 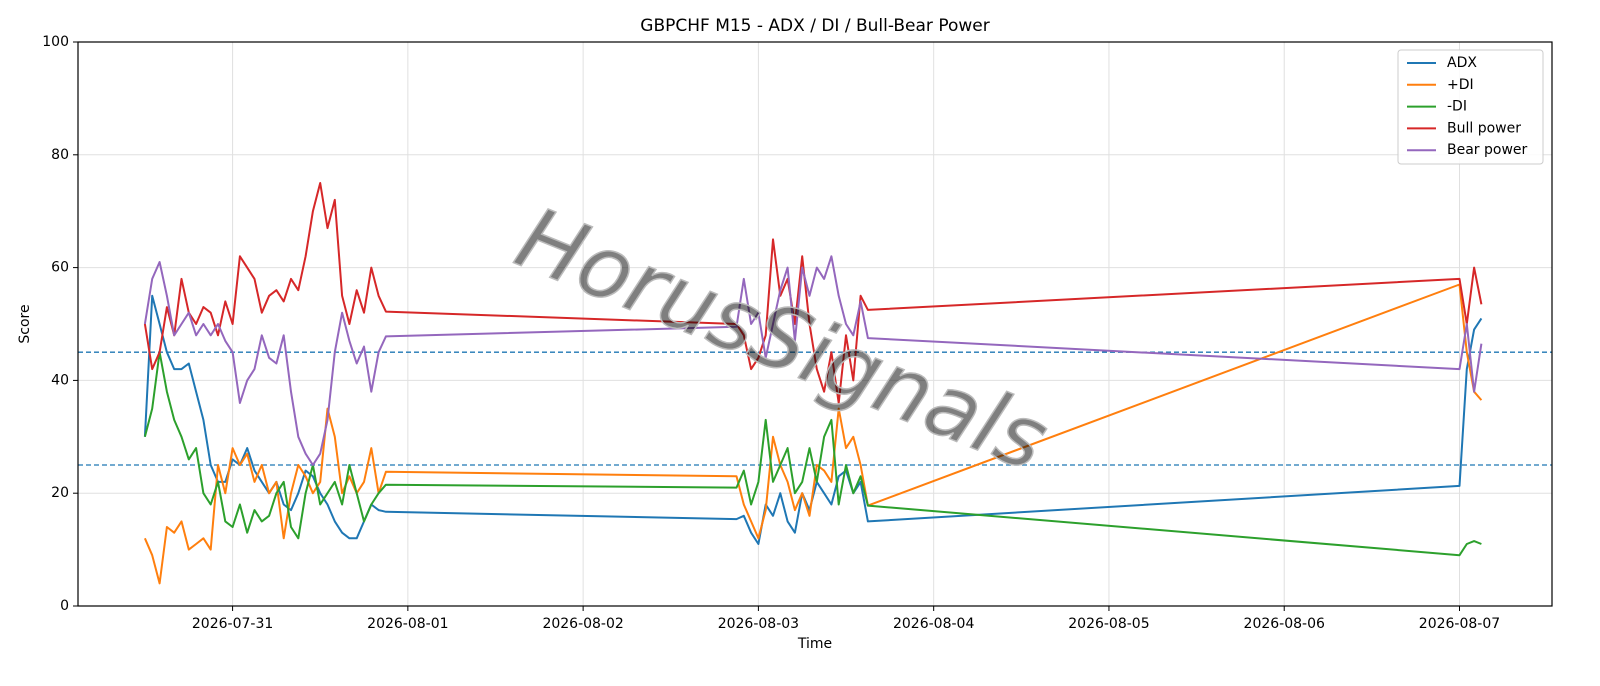 I want to click on x-tick-label: 2026-08-01, so click(x=407, y=624).